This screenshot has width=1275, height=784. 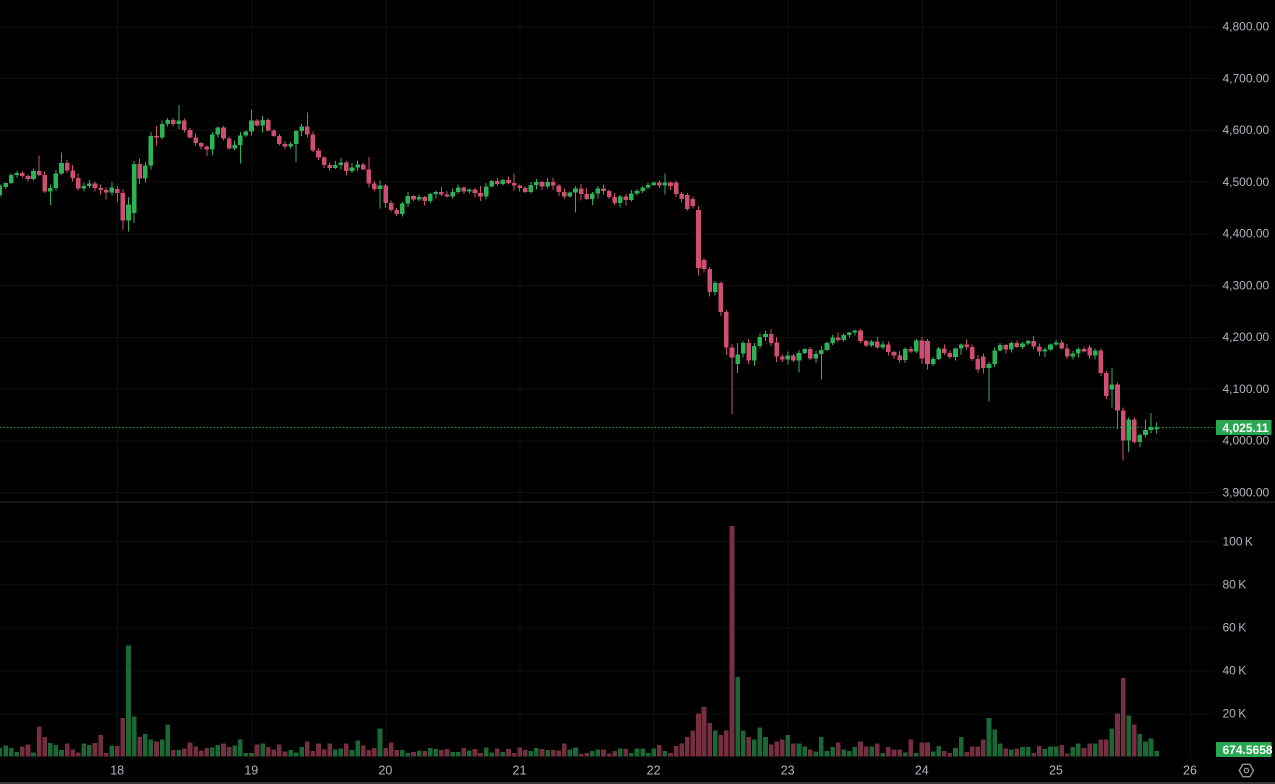 What do you see at coordinates (251, 771) in the screenshot?
I see `svg-text: 19` at bounding box center [251, 771].